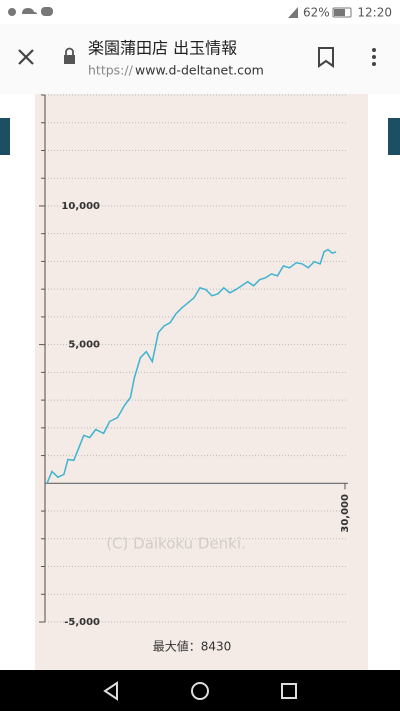  I want to click on battery-percent: 62%, so click(316, 13).